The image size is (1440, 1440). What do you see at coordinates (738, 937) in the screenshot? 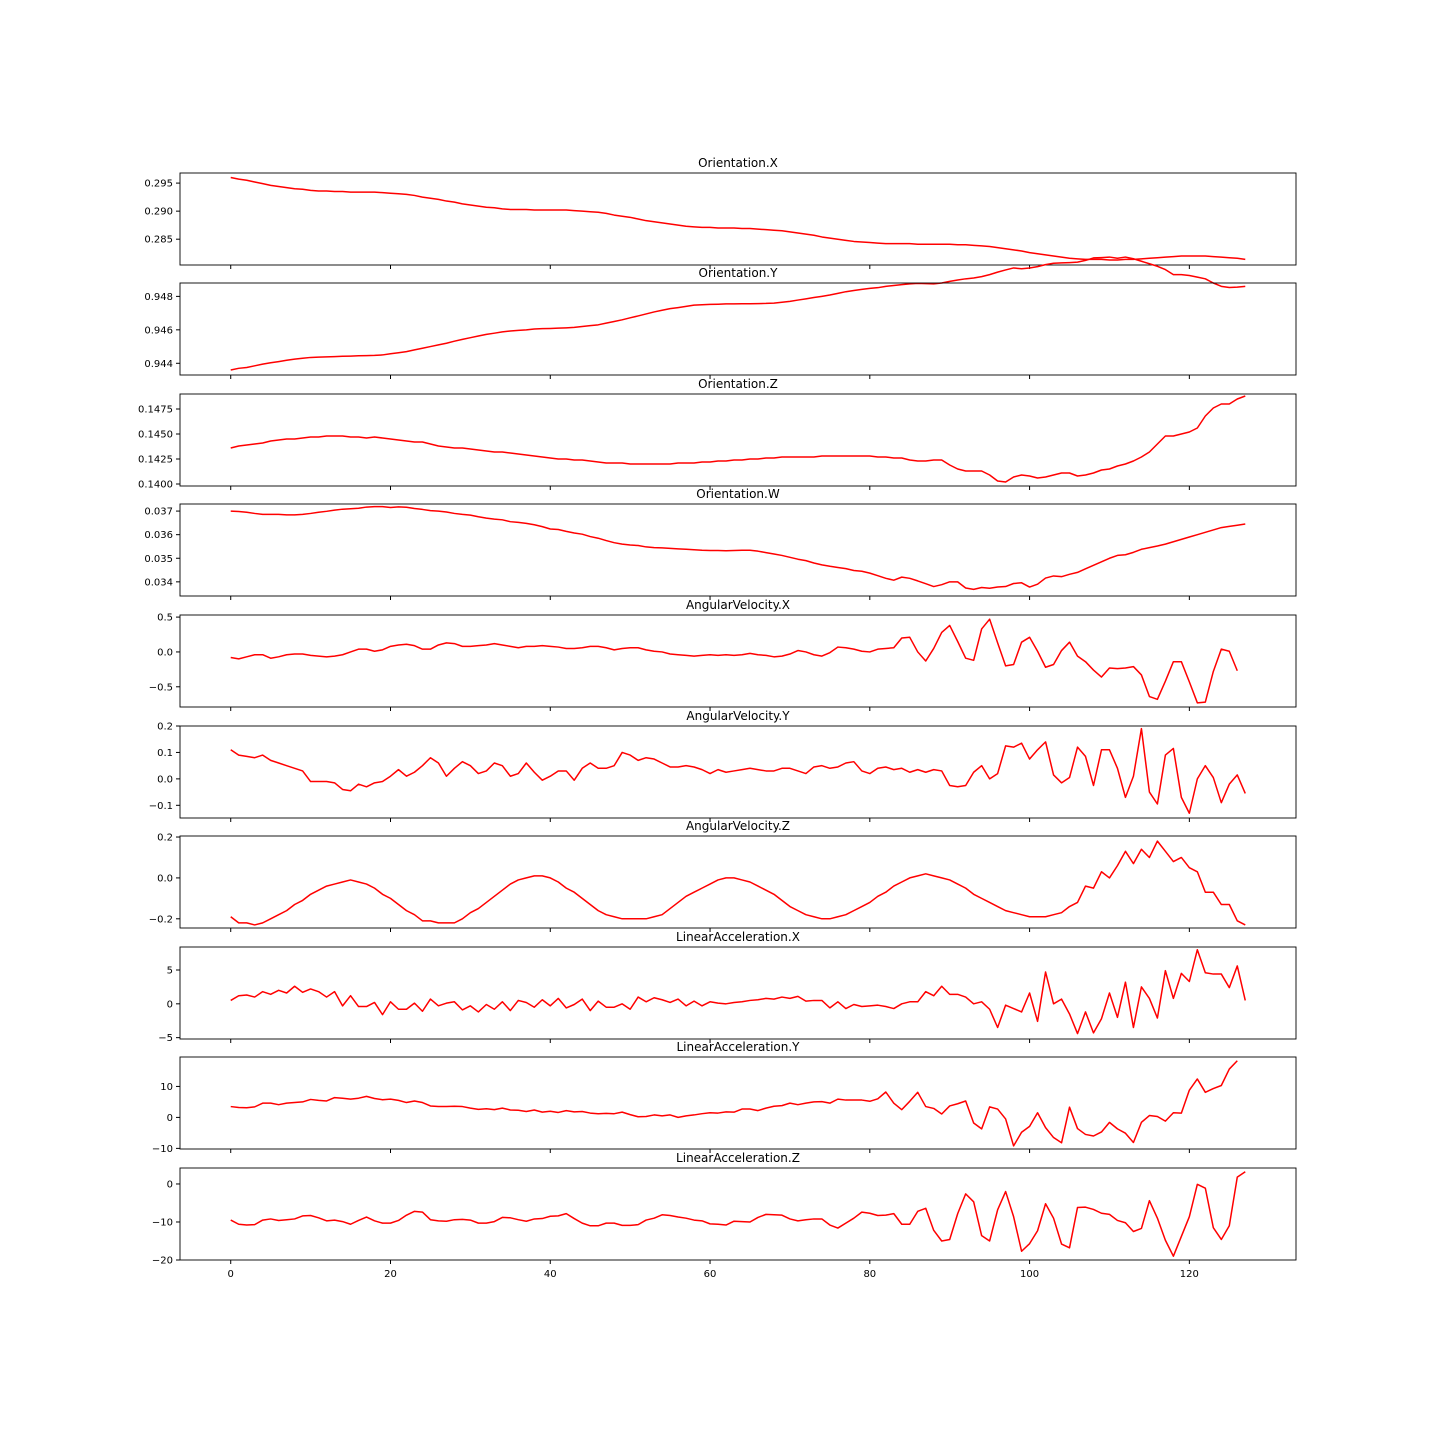
I see `subplot-title: LinearAcceleration.X` at bounding box center [738, 937].